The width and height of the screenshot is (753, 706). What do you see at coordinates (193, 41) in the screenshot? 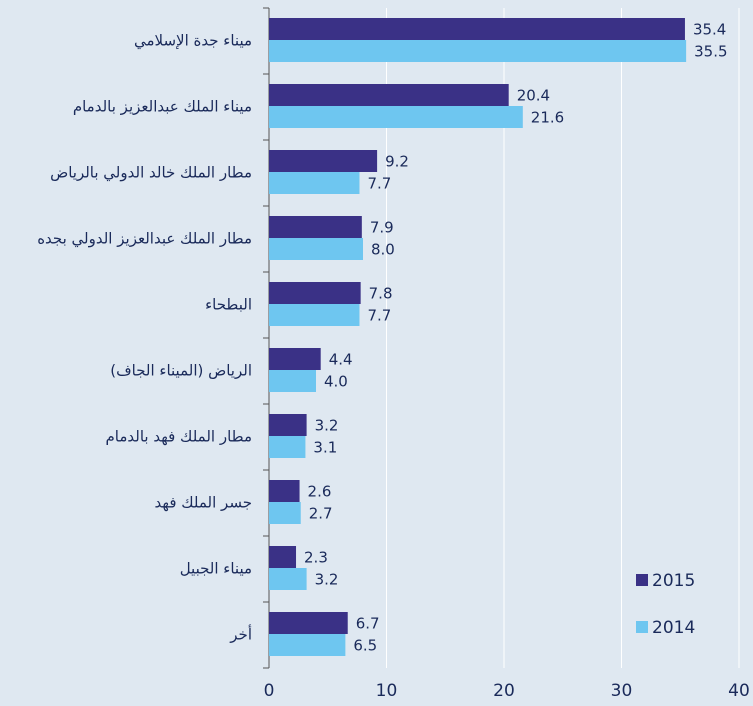
I see `y-tick-label: ميناء جدة الإسلامي` at bounding box center [193, 41].